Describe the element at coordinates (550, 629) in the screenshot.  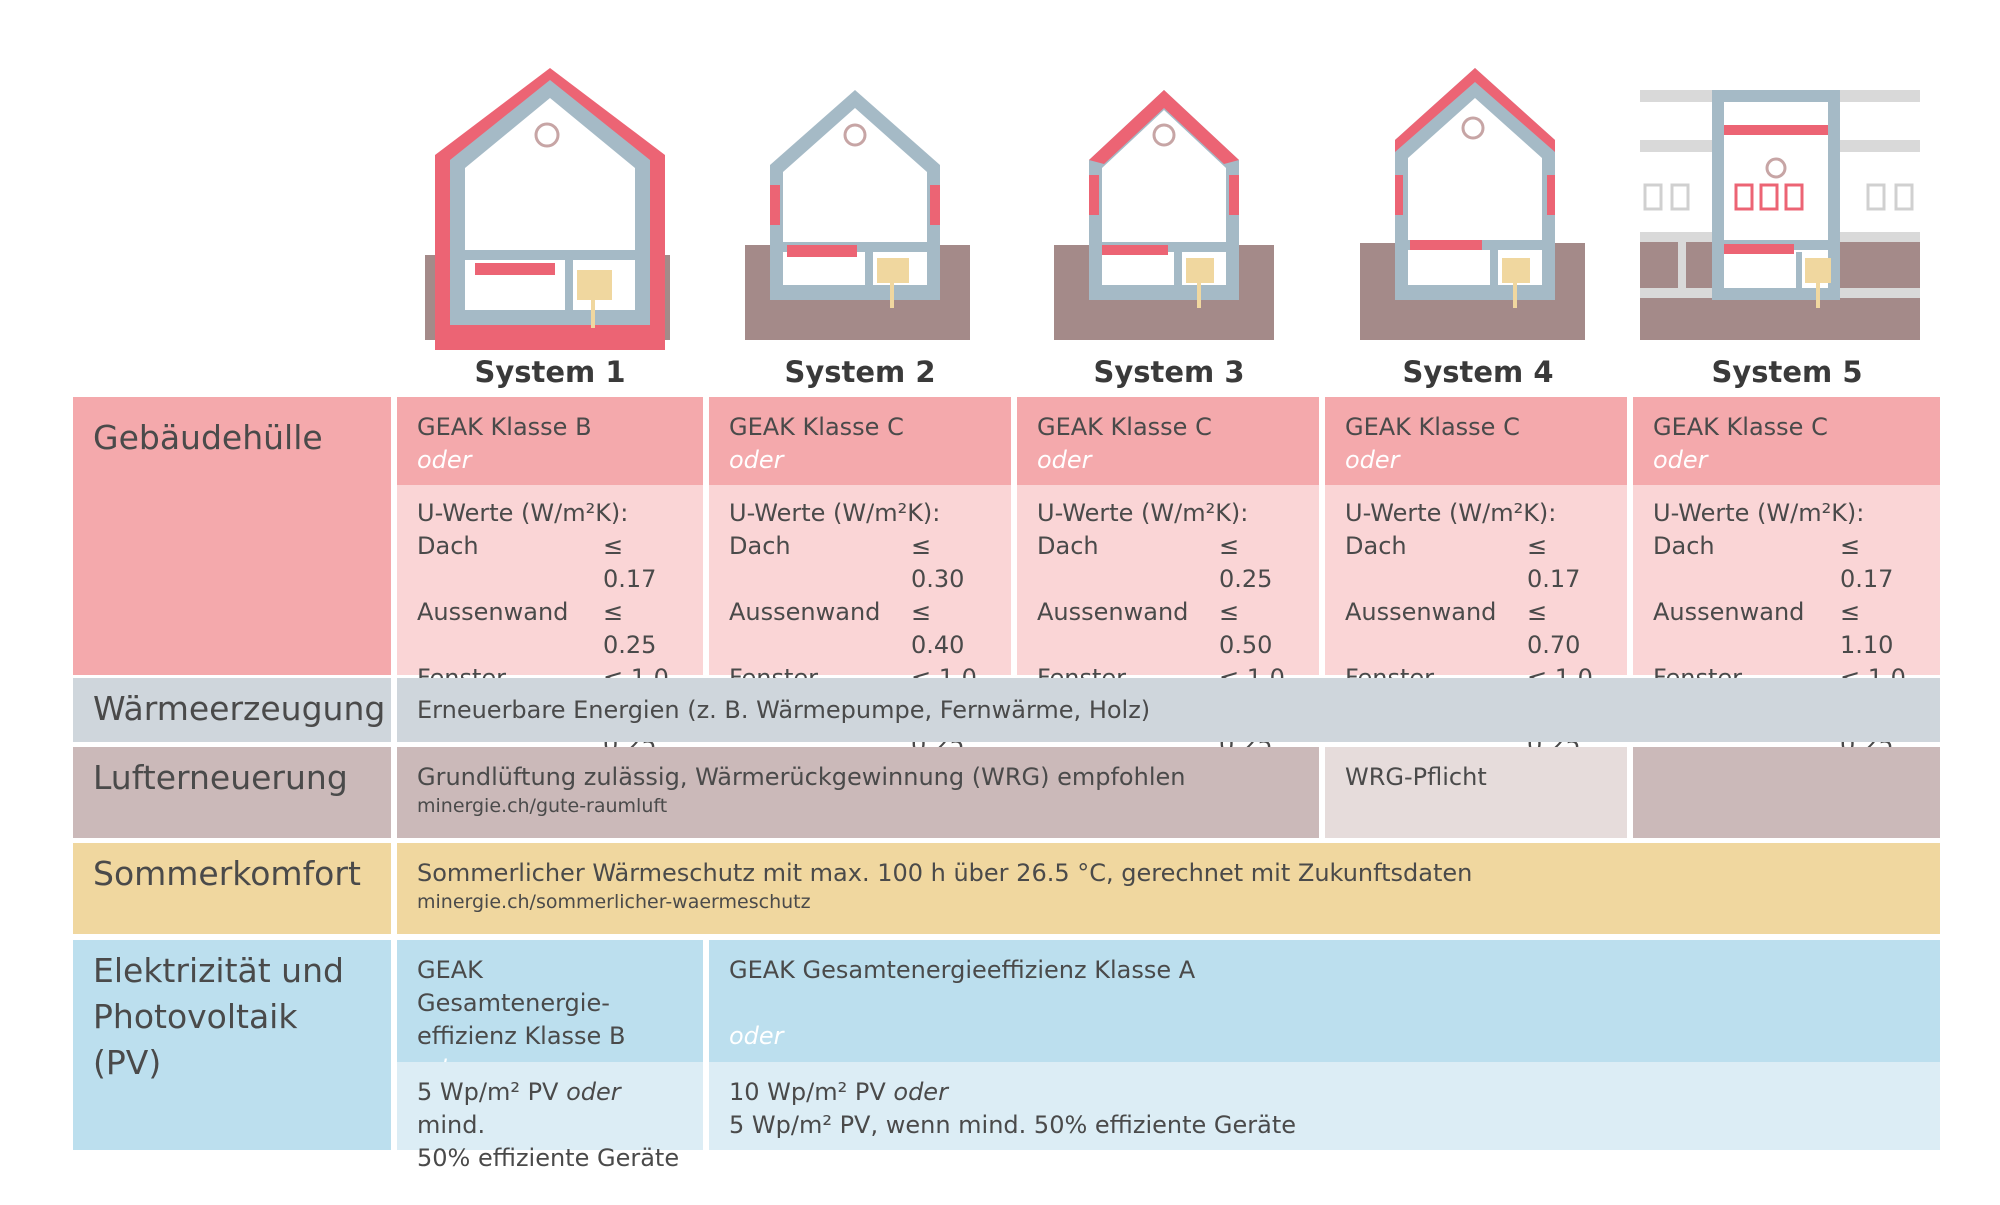
I see `uwert-row-wand: Aussenwand ≤ 0.25` at that location.